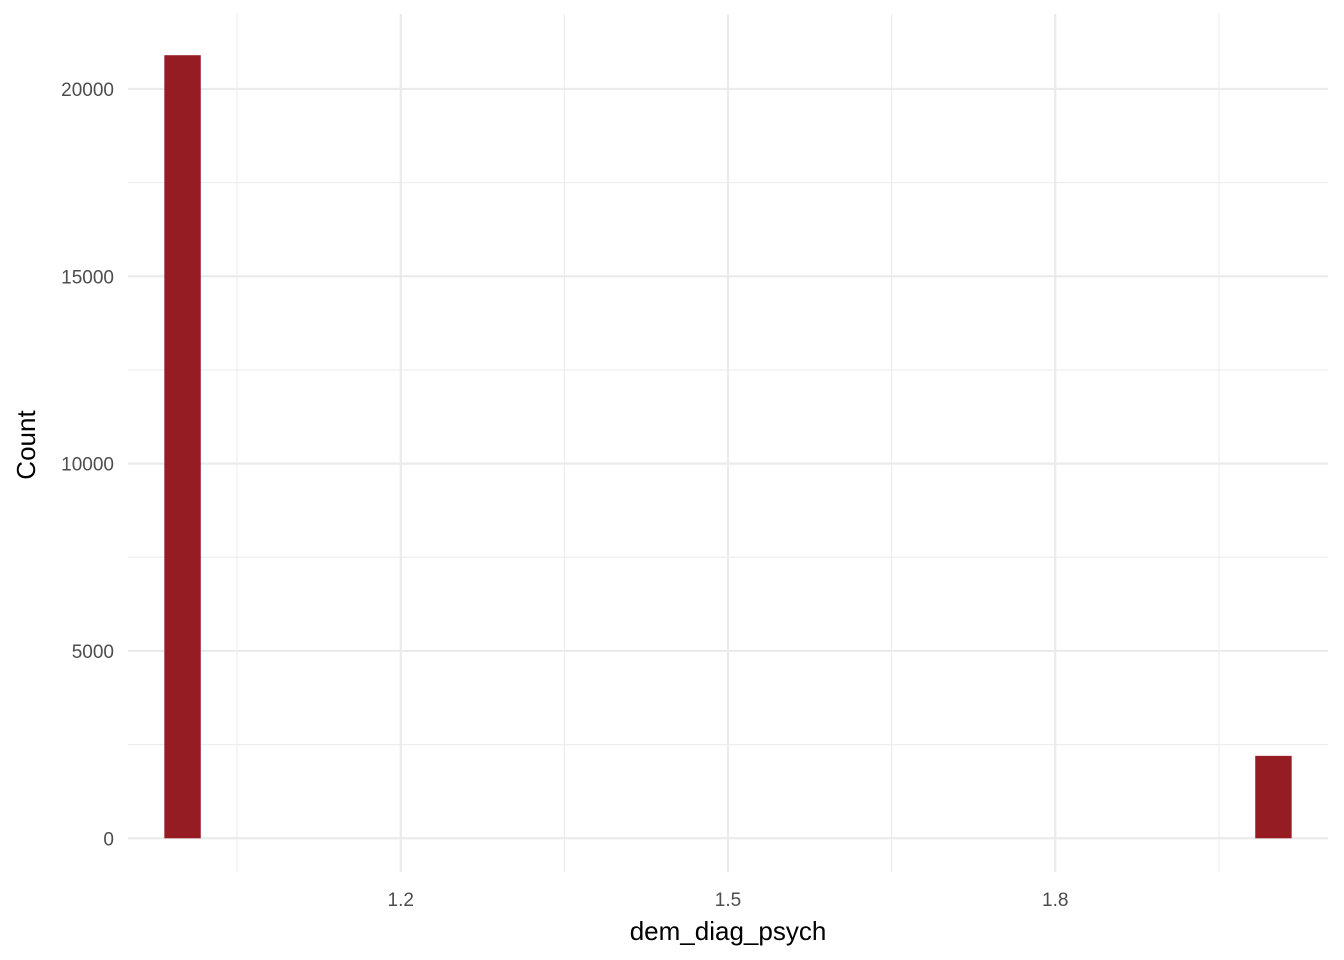 Image resolution: width=1344 pixels, height=960 pixels. I want to click on y-tick-label-3: 15000, so click(87, 277).